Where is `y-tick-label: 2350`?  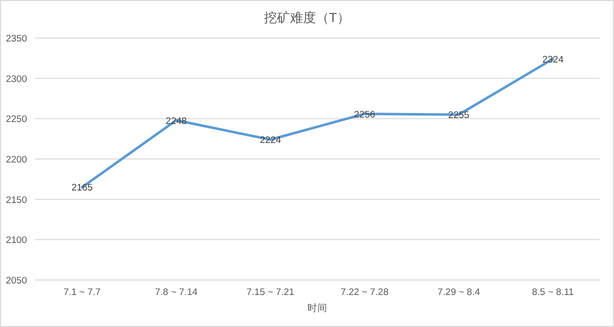
y-tick-label: 2350 is located at coordinates (16, 39).